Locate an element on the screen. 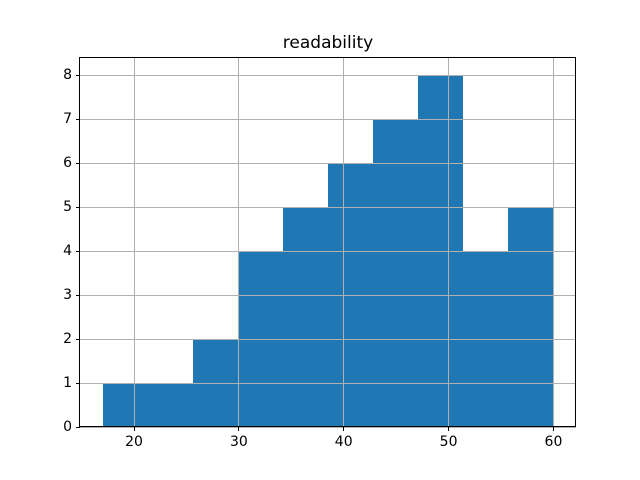 The image size is (640, 480). y-tick-label: 4 is located at coordinates (67, 251).